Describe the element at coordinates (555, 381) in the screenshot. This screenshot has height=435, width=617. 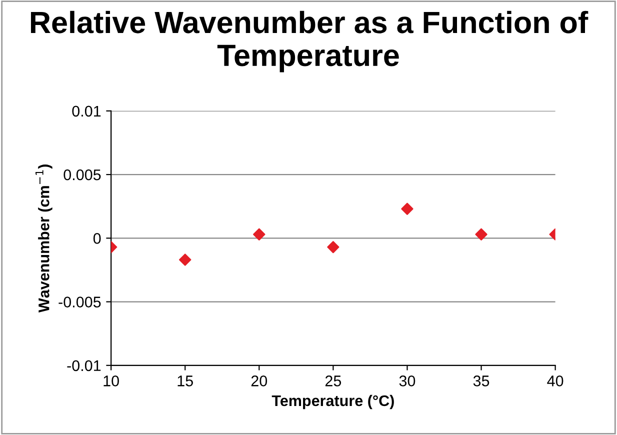
I see `x-tick-label: 40` at that location.